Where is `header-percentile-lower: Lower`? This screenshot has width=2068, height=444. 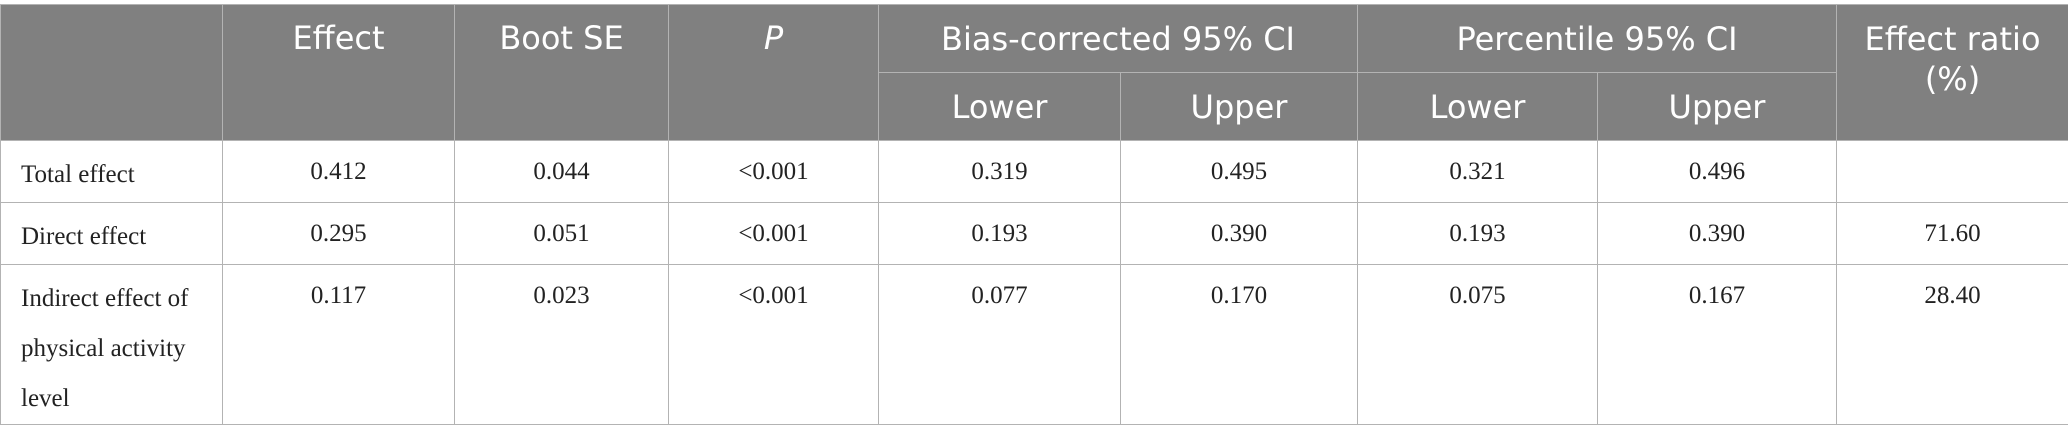 header-percentile-lower: Lower is located at coordinates (1477, 106).